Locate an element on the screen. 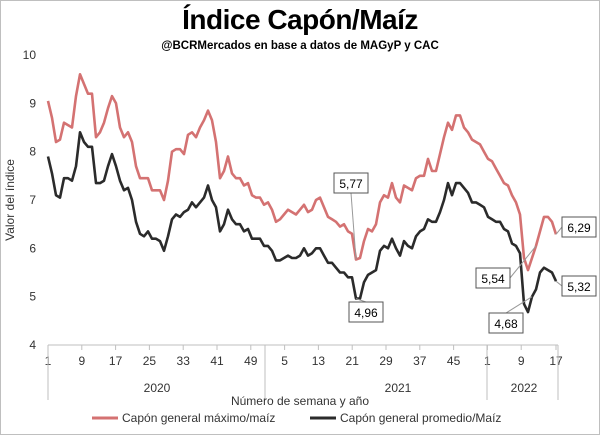 The height and width of the screenshot is (435, 600). data-label: 6,29 is located at coordinates (579, 228).